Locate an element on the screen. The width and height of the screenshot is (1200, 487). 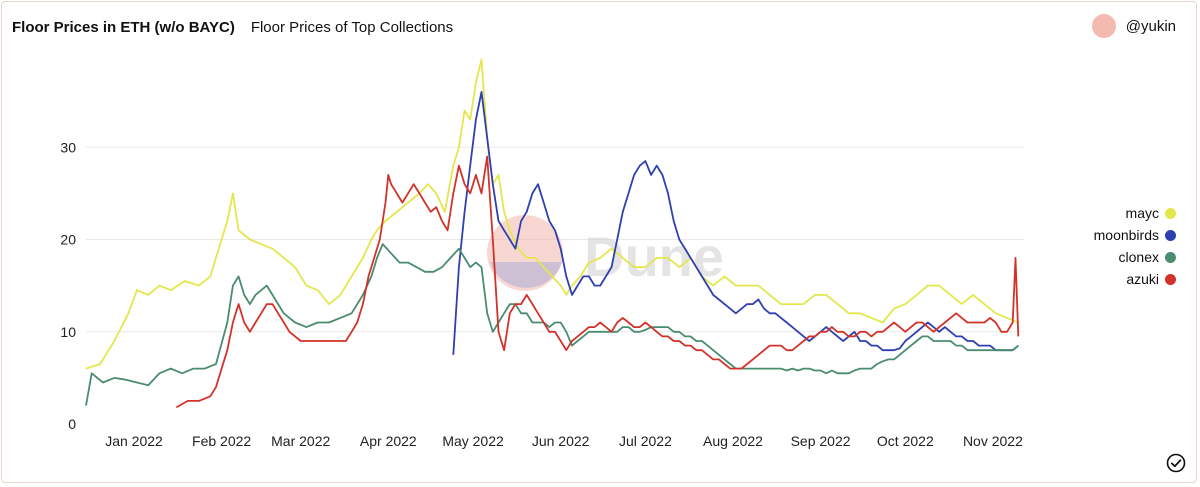
avatar is located at coordinates (1103, 26).